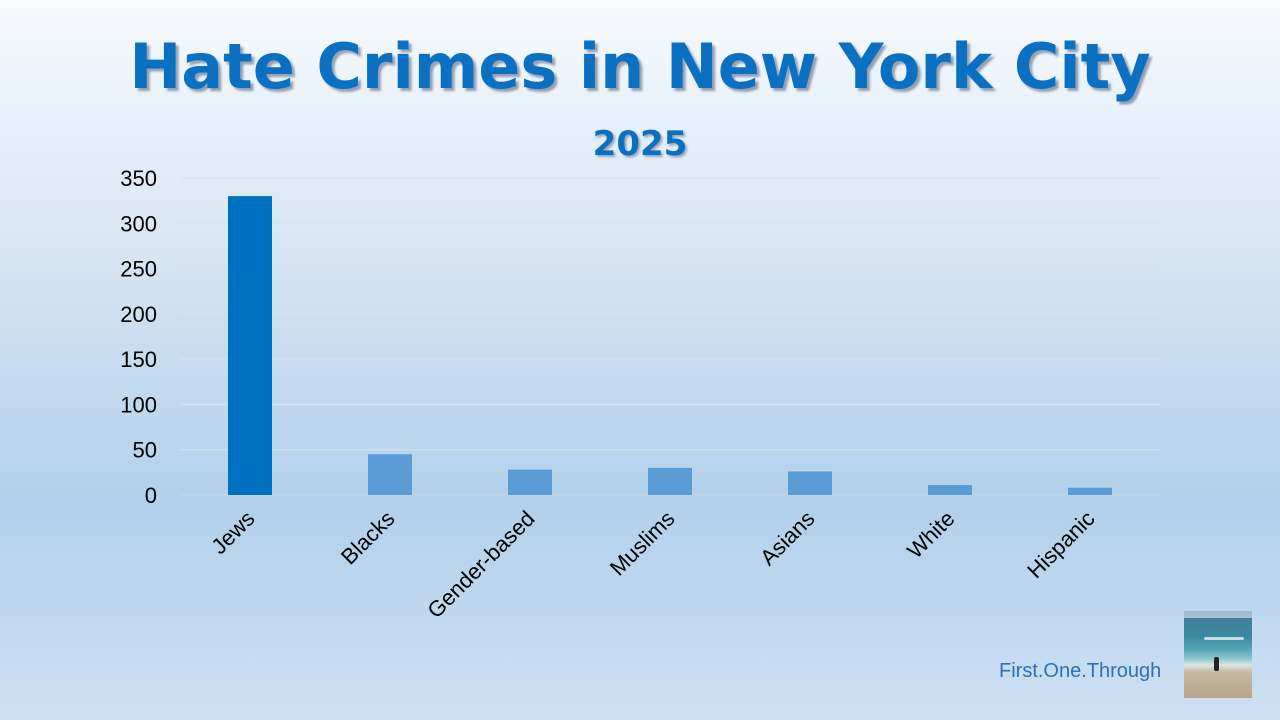  Describe the element at coordinates (950, 490) in the screenshot. I see `bar-white` at that location.